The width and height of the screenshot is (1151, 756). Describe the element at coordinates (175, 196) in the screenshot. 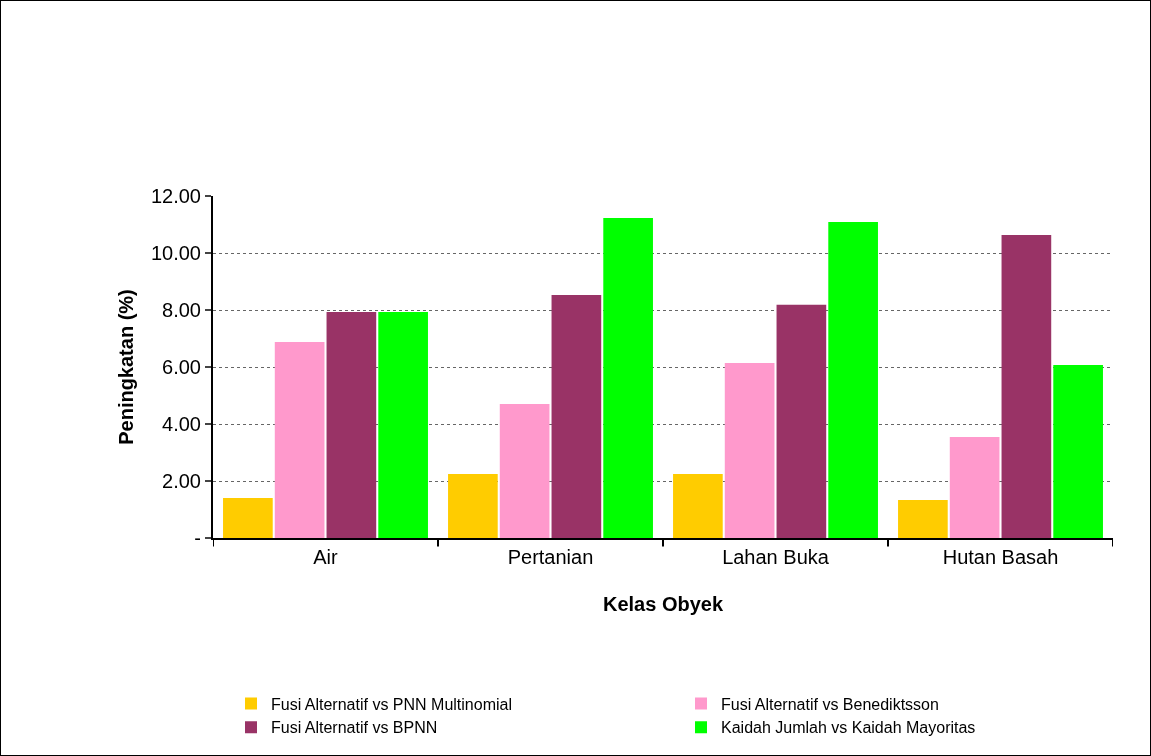

I see `y-tick-label: 12.00` at that location.